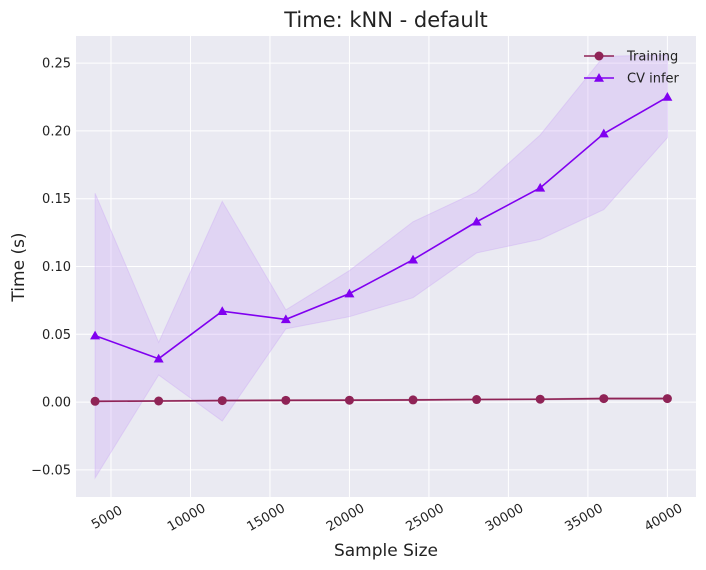 This screenshot has width=706, height=570. Describe the element at coordinates (19, 267) in the screenshot. I see `y-axis-label: Time (s)` at that location.